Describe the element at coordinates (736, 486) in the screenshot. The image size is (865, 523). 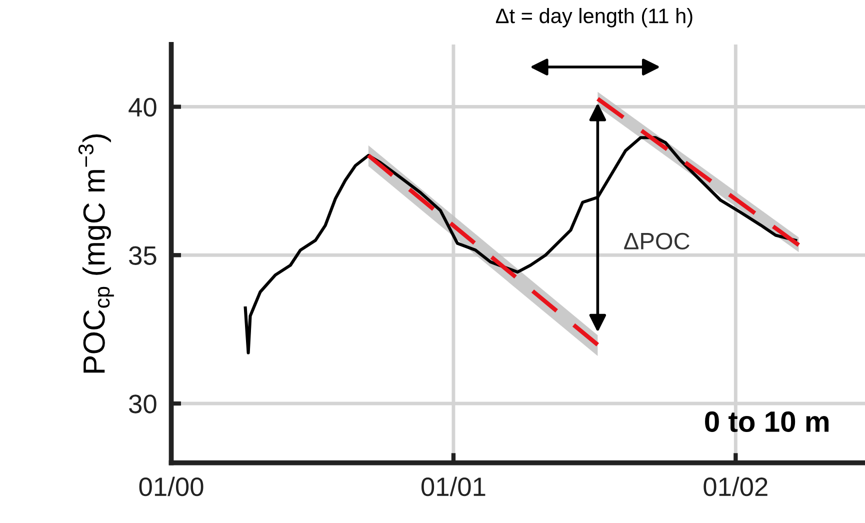
I see `x-tick-label: 01/02` at that location.